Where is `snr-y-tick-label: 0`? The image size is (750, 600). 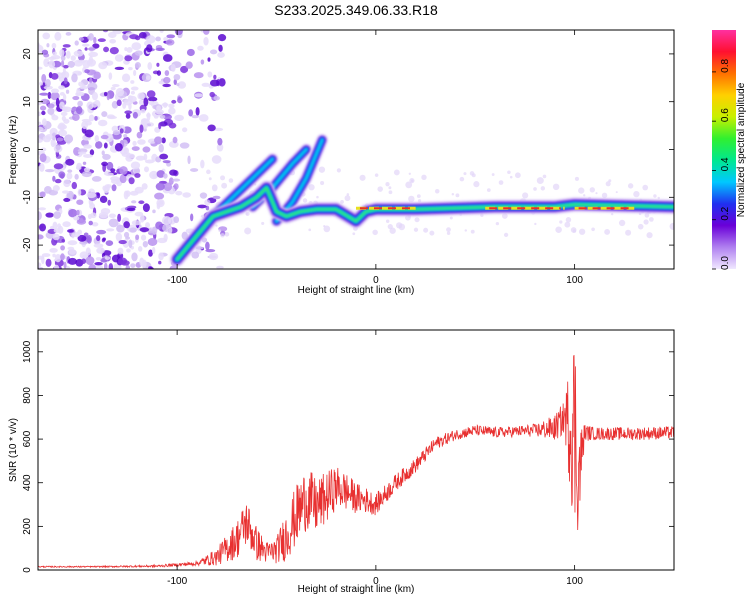 snr-y-tick-label: 0 is located at coordinates (27, 570).